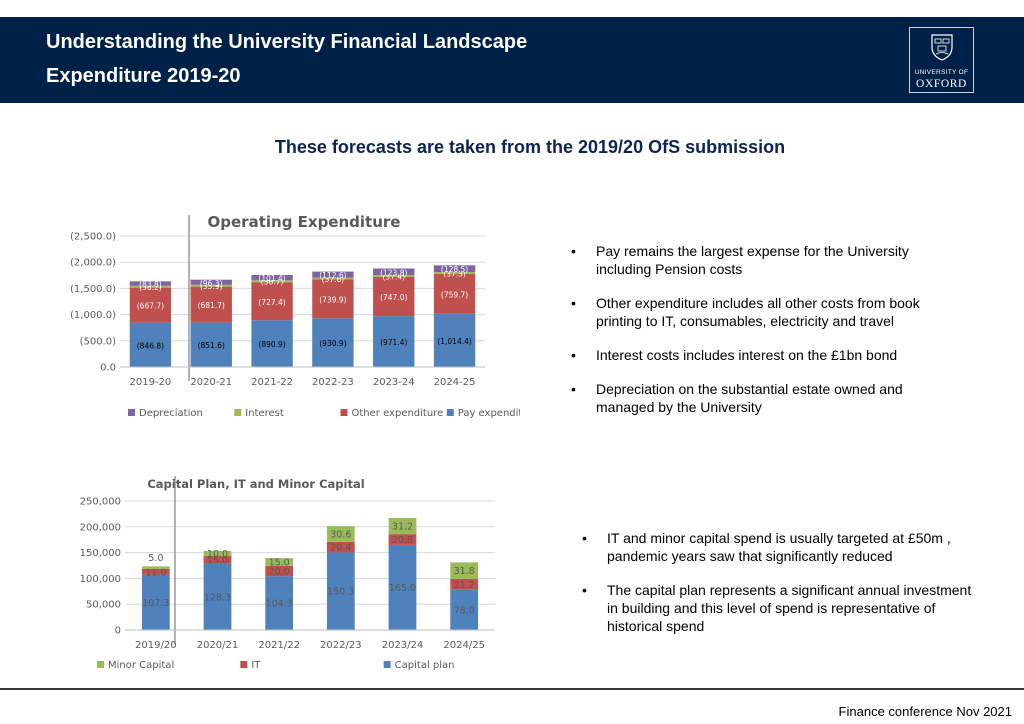 This screenshot has height=724, width=1024. I want to click on slide-subtitle: Expenditure 2019-20, so click(143, 76).